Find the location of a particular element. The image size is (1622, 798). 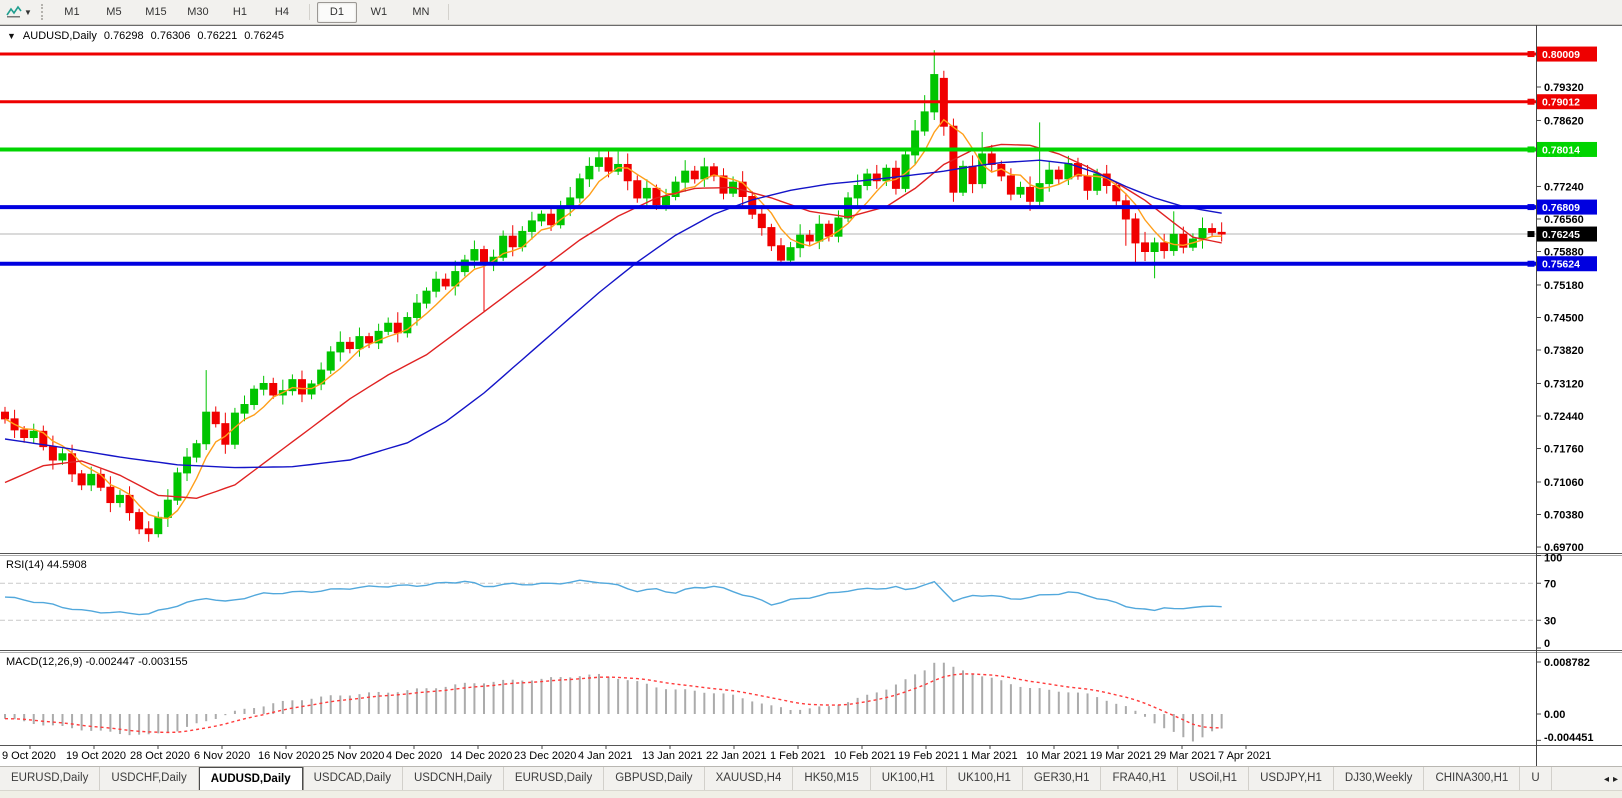

macd-tick-label: 0.008782 is located at coordinates (1567, 663).